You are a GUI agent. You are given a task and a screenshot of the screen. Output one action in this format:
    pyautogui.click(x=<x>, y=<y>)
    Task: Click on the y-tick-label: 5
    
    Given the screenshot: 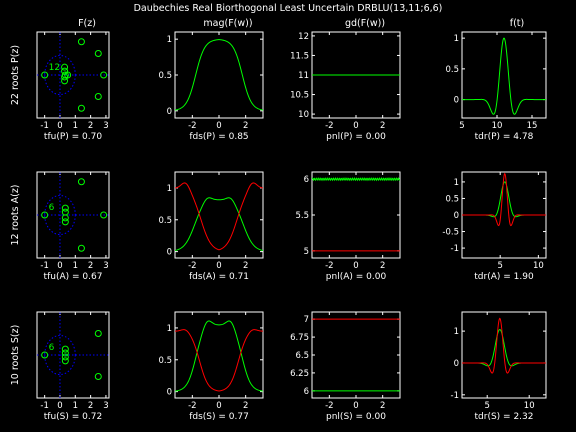 What is the action you would take?
    pyautogui.click(x=306, y=252)
    